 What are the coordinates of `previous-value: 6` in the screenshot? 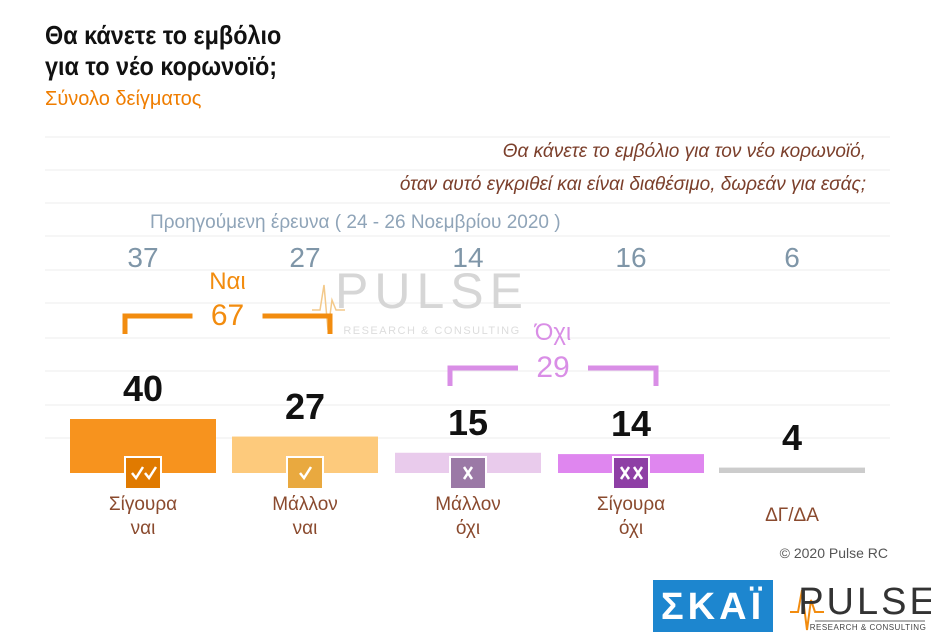 It's located at (792, 257).